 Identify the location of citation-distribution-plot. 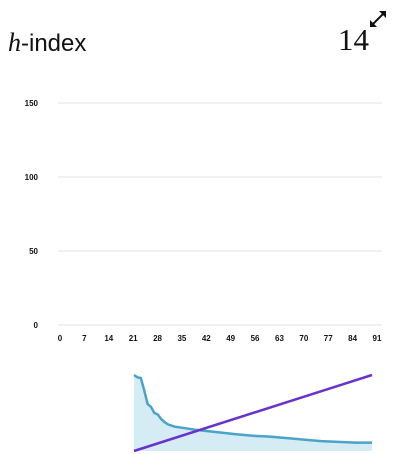
(253, 413).